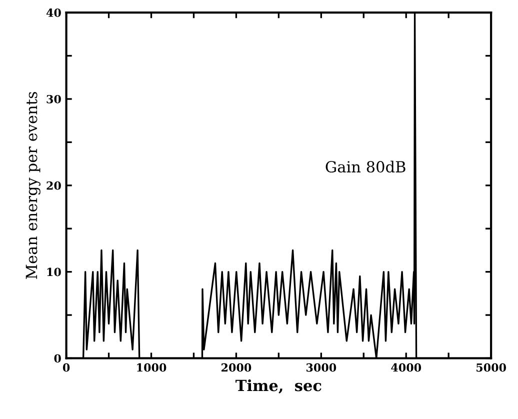 The image size is (518, 419). Describe the element at coordinates (236, 367) in the screenshot. I see `x-tick-label: 2000` at that location.